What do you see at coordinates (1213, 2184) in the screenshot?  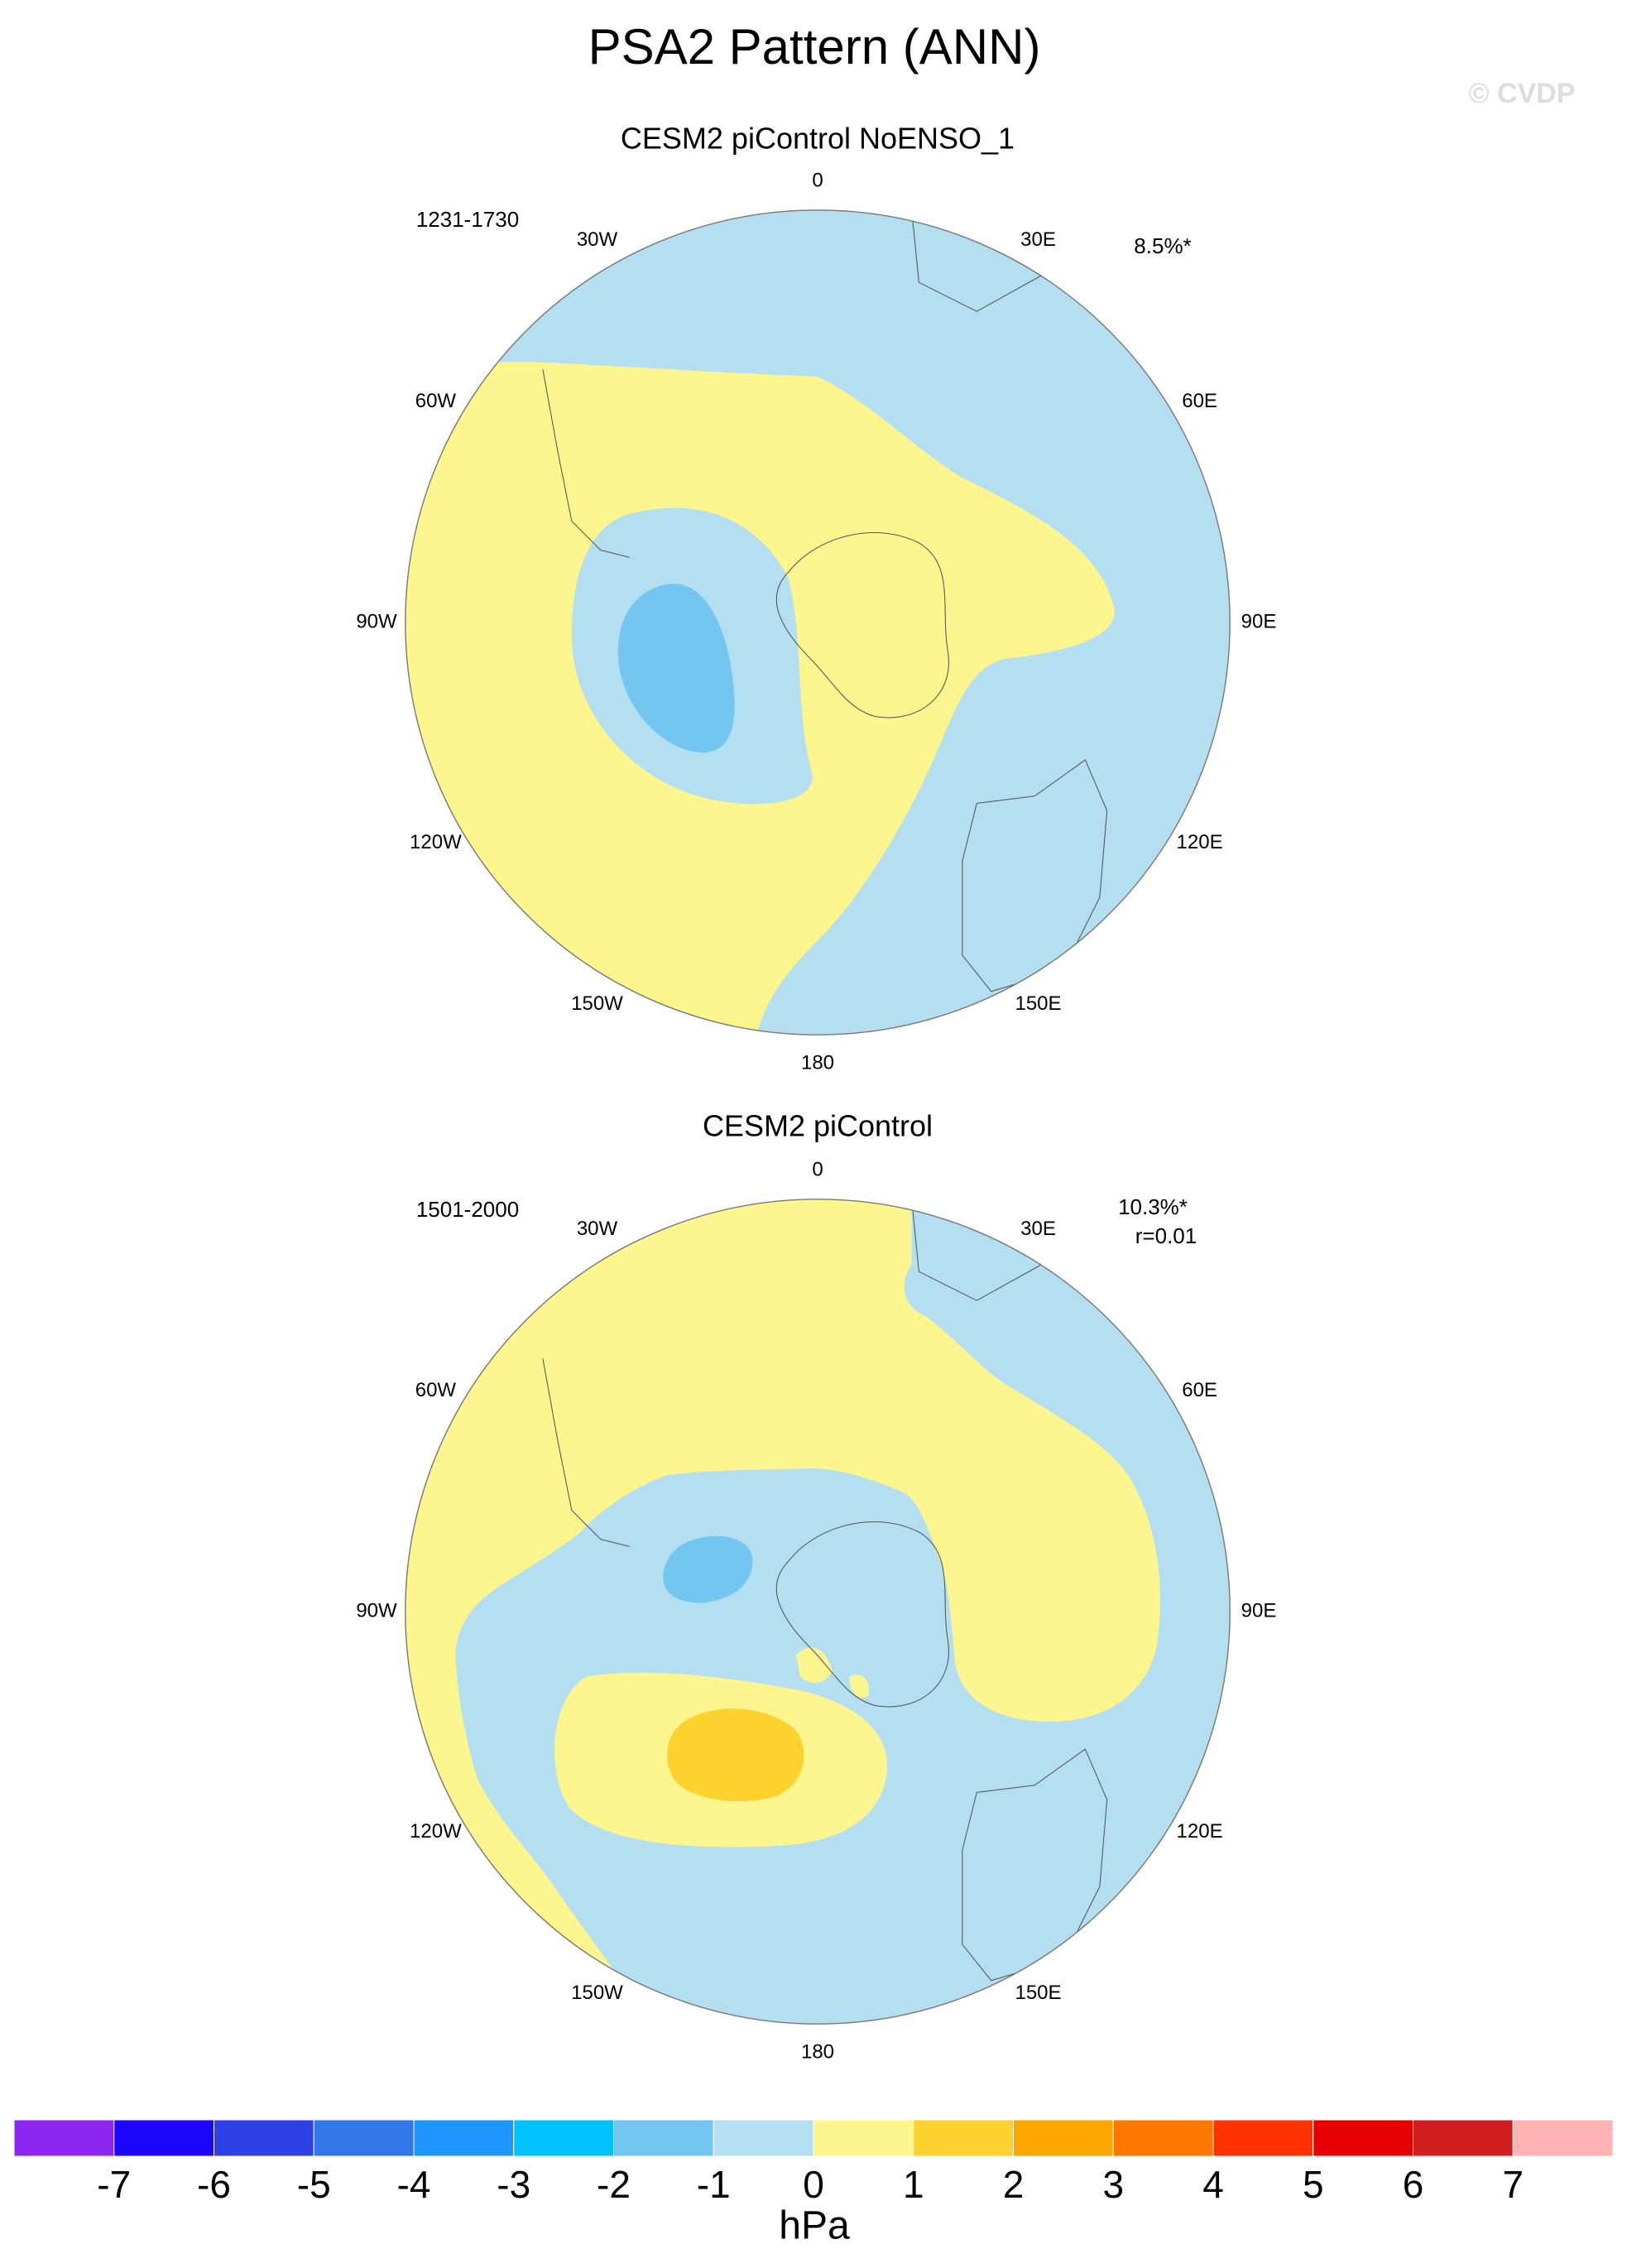 I see `colorbar-tick-label: 4` at bounding box center [1213, 2184].